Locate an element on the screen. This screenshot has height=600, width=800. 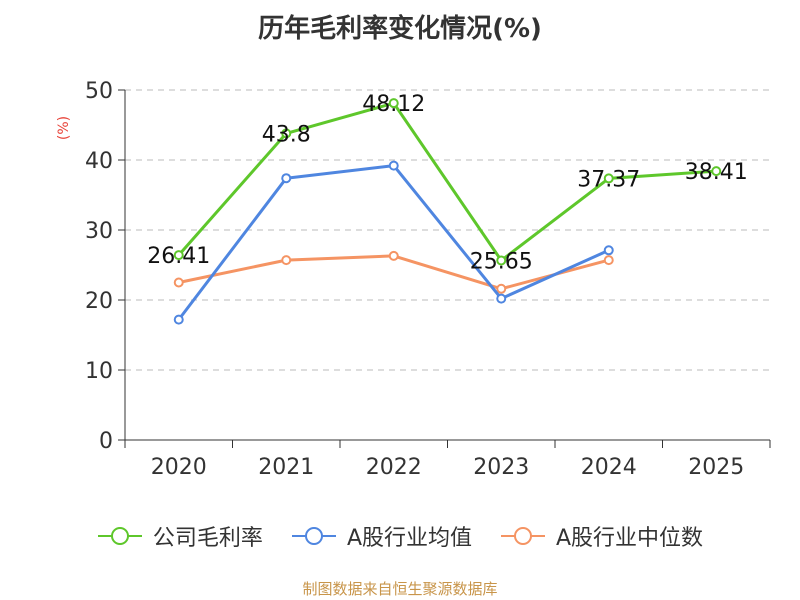
source-note: 制图数据来自恒生聚源数据库 is located at coordinates (400, 589).